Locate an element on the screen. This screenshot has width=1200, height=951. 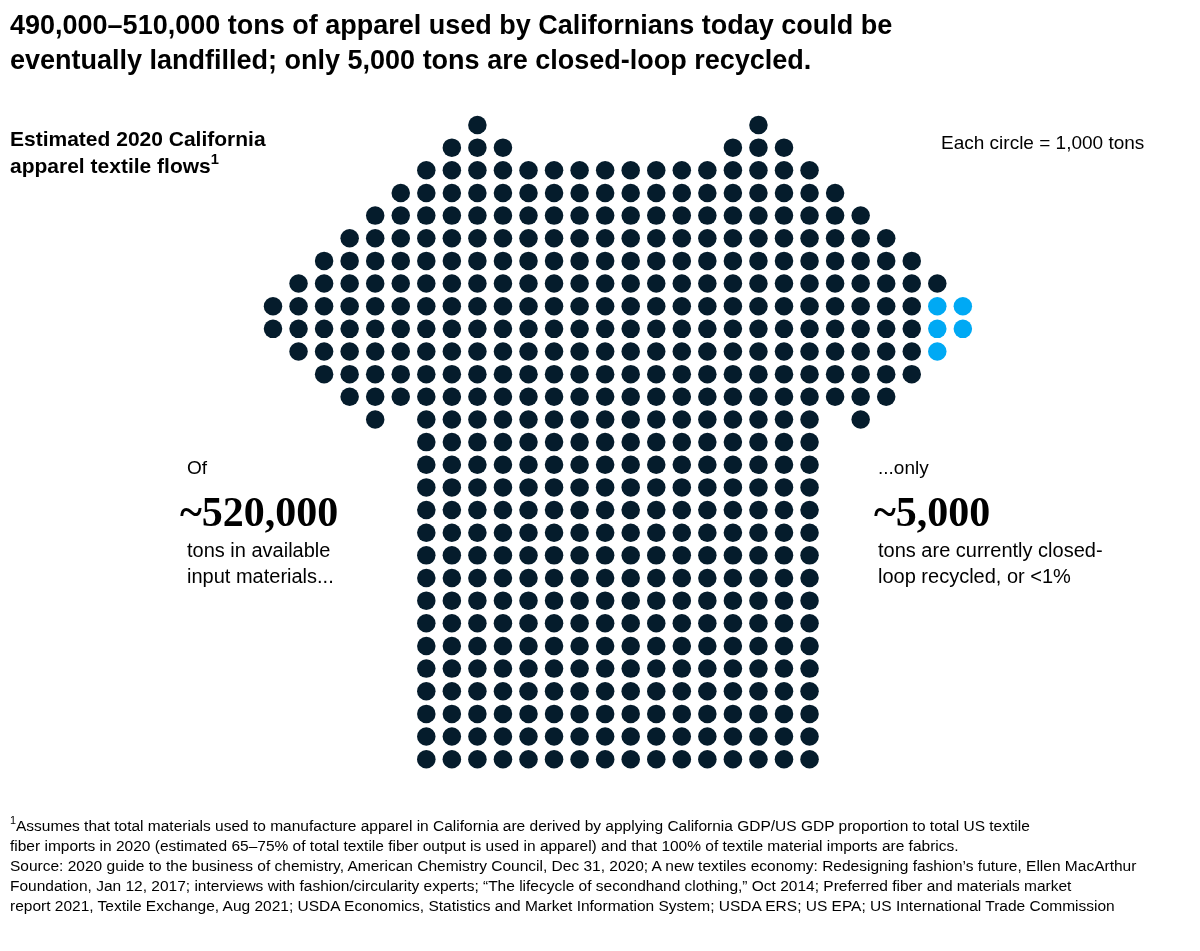
data-label: ~5,000 is located at coordinates (932, 512).